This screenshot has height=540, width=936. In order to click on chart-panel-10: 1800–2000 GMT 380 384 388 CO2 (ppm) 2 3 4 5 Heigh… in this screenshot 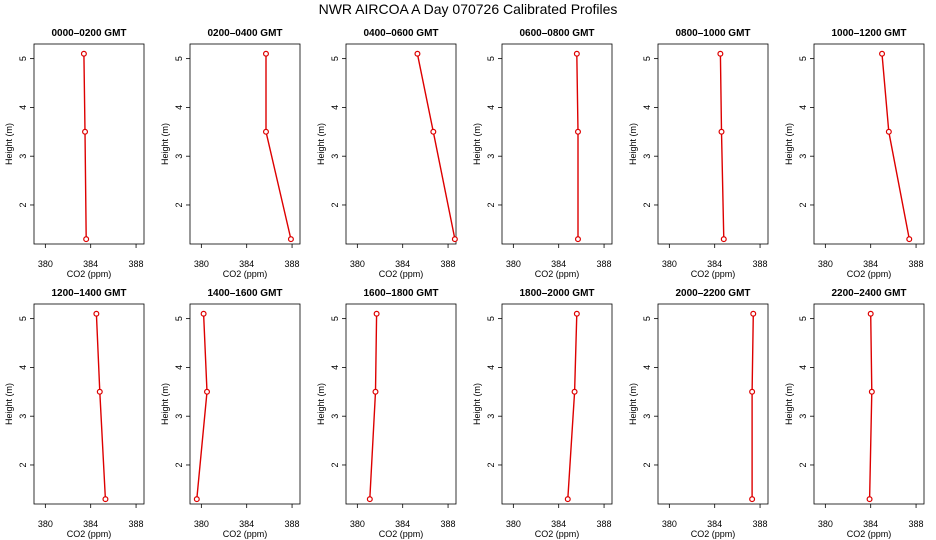, I will do `click(542, 413)`.